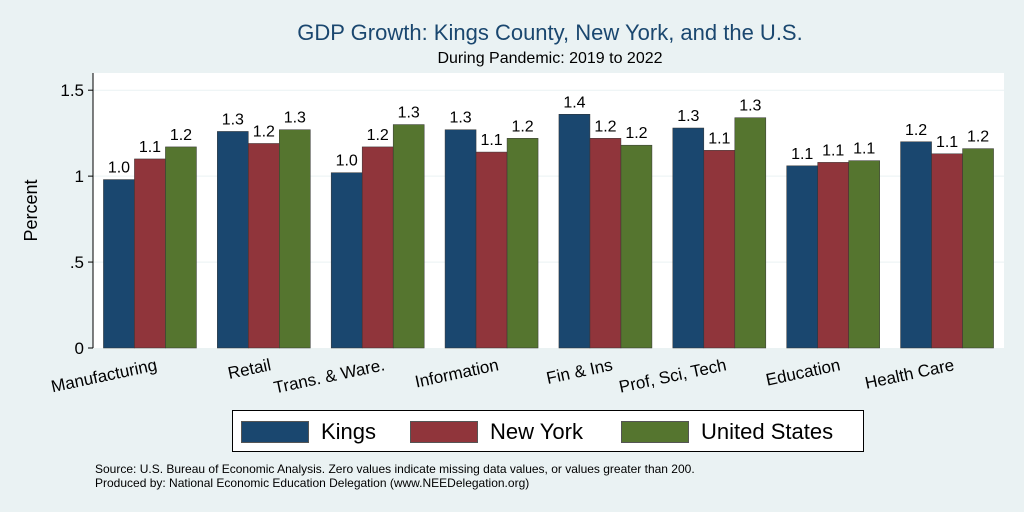 This screenshot has width=1024, height=512. What do you see at coordinates (329, 376) in the screenshot?
I see `x-tick-label: Trans. & Ware.` at bounding box center [329, 376].